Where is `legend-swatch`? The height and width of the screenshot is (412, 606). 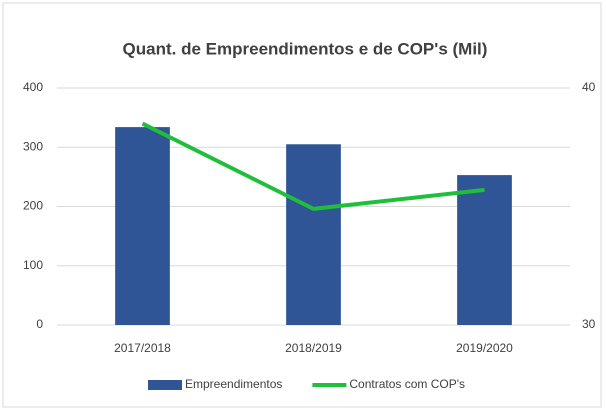 legend-swatch is located at coordinates (165, 385).